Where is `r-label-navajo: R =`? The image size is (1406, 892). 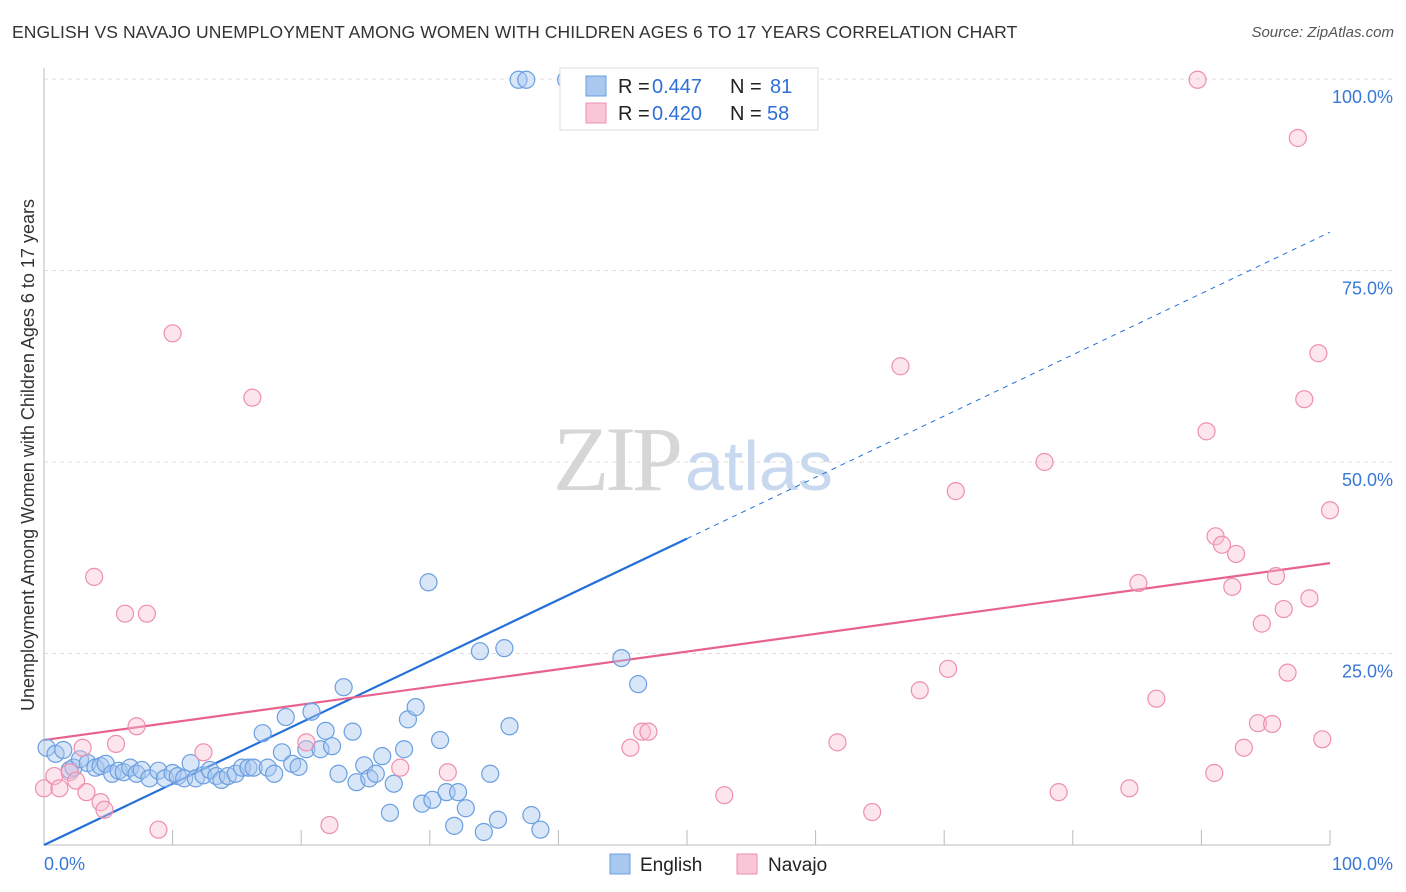 r-label-navajo: R = is located at coordinates (634, 114).